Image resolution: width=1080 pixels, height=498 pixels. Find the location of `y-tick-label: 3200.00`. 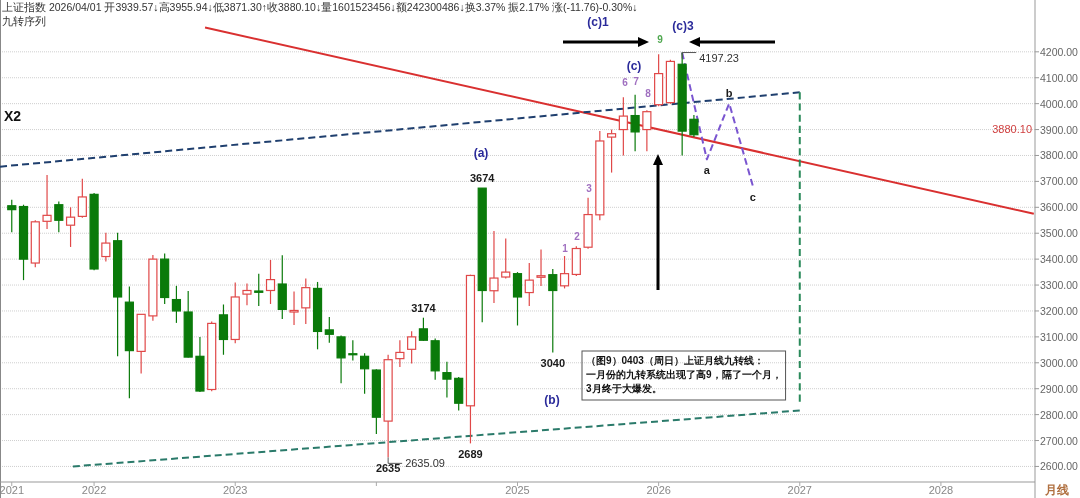

y-tick-label: 3200.00 is located at coordinates (1059, 310).